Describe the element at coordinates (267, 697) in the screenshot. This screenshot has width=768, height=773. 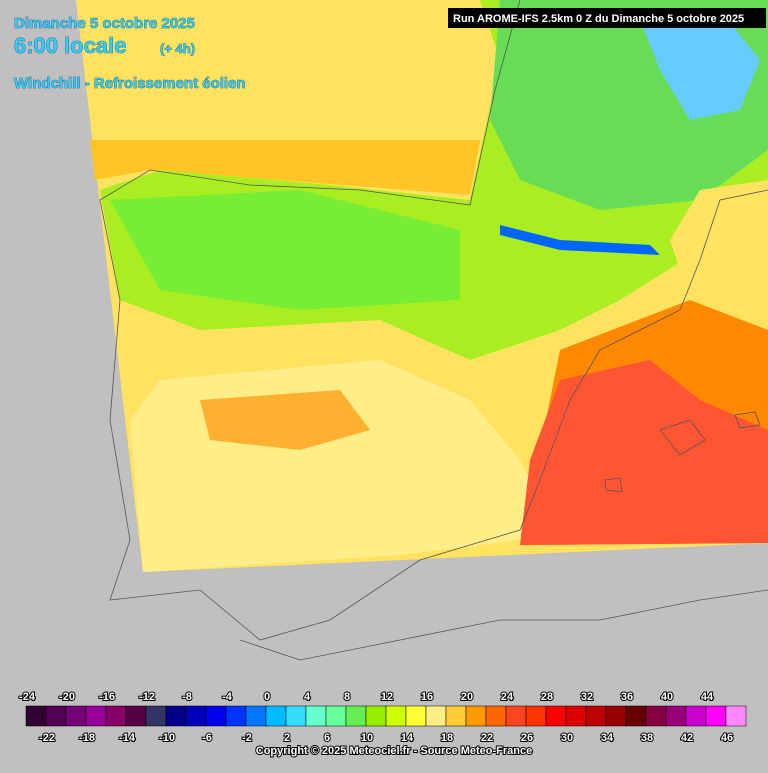
I see `legend-label: 0` at that location.